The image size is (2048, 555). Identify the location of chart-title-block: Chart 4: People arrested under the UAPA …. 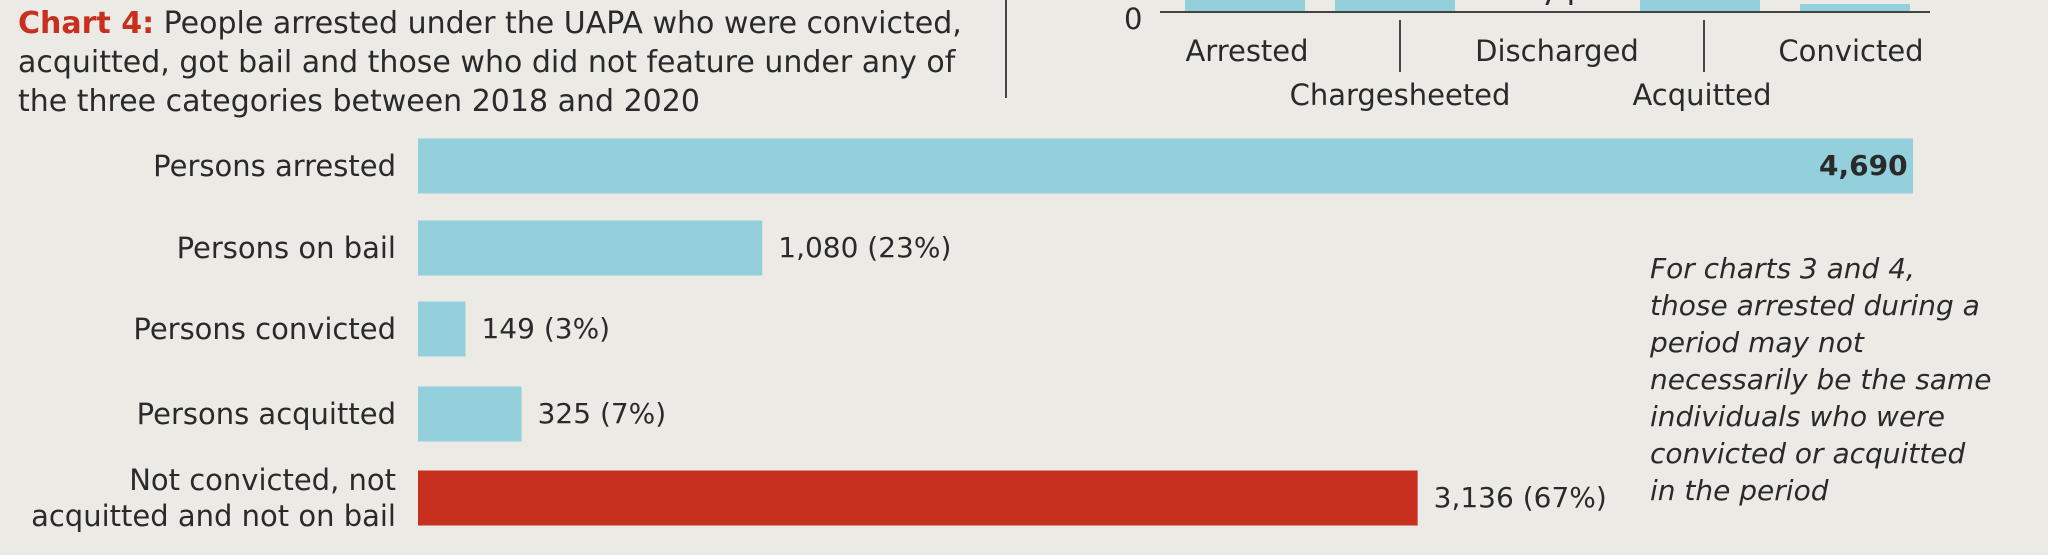
(498, 62).